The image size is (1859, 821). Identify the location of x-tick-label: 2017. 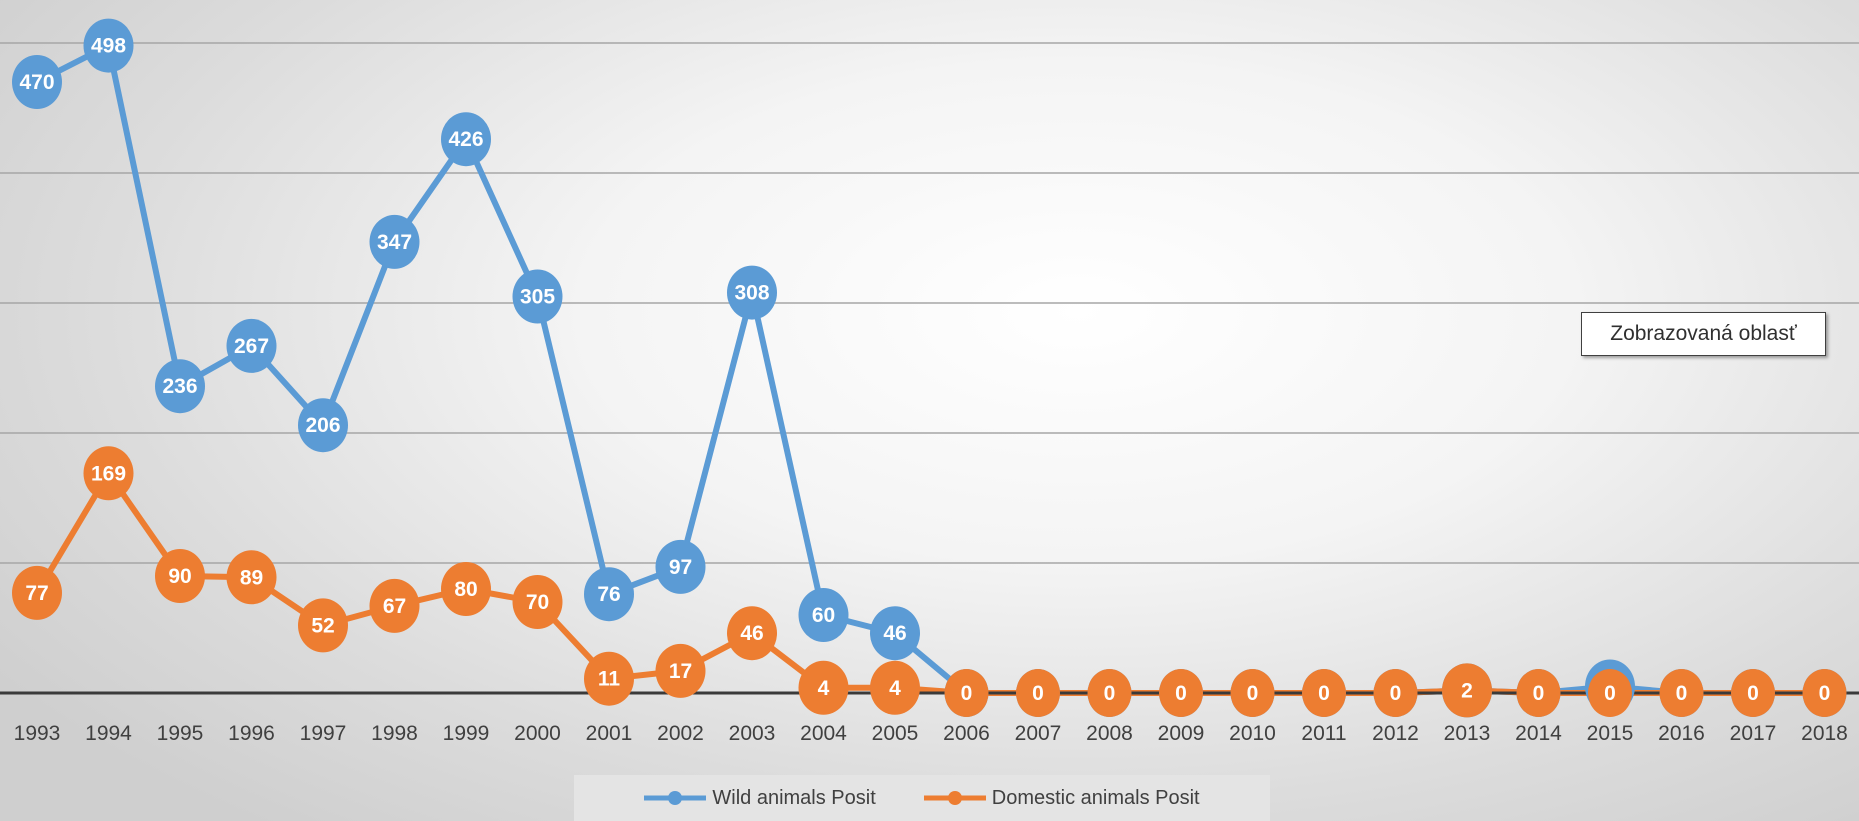
(1753, 733).